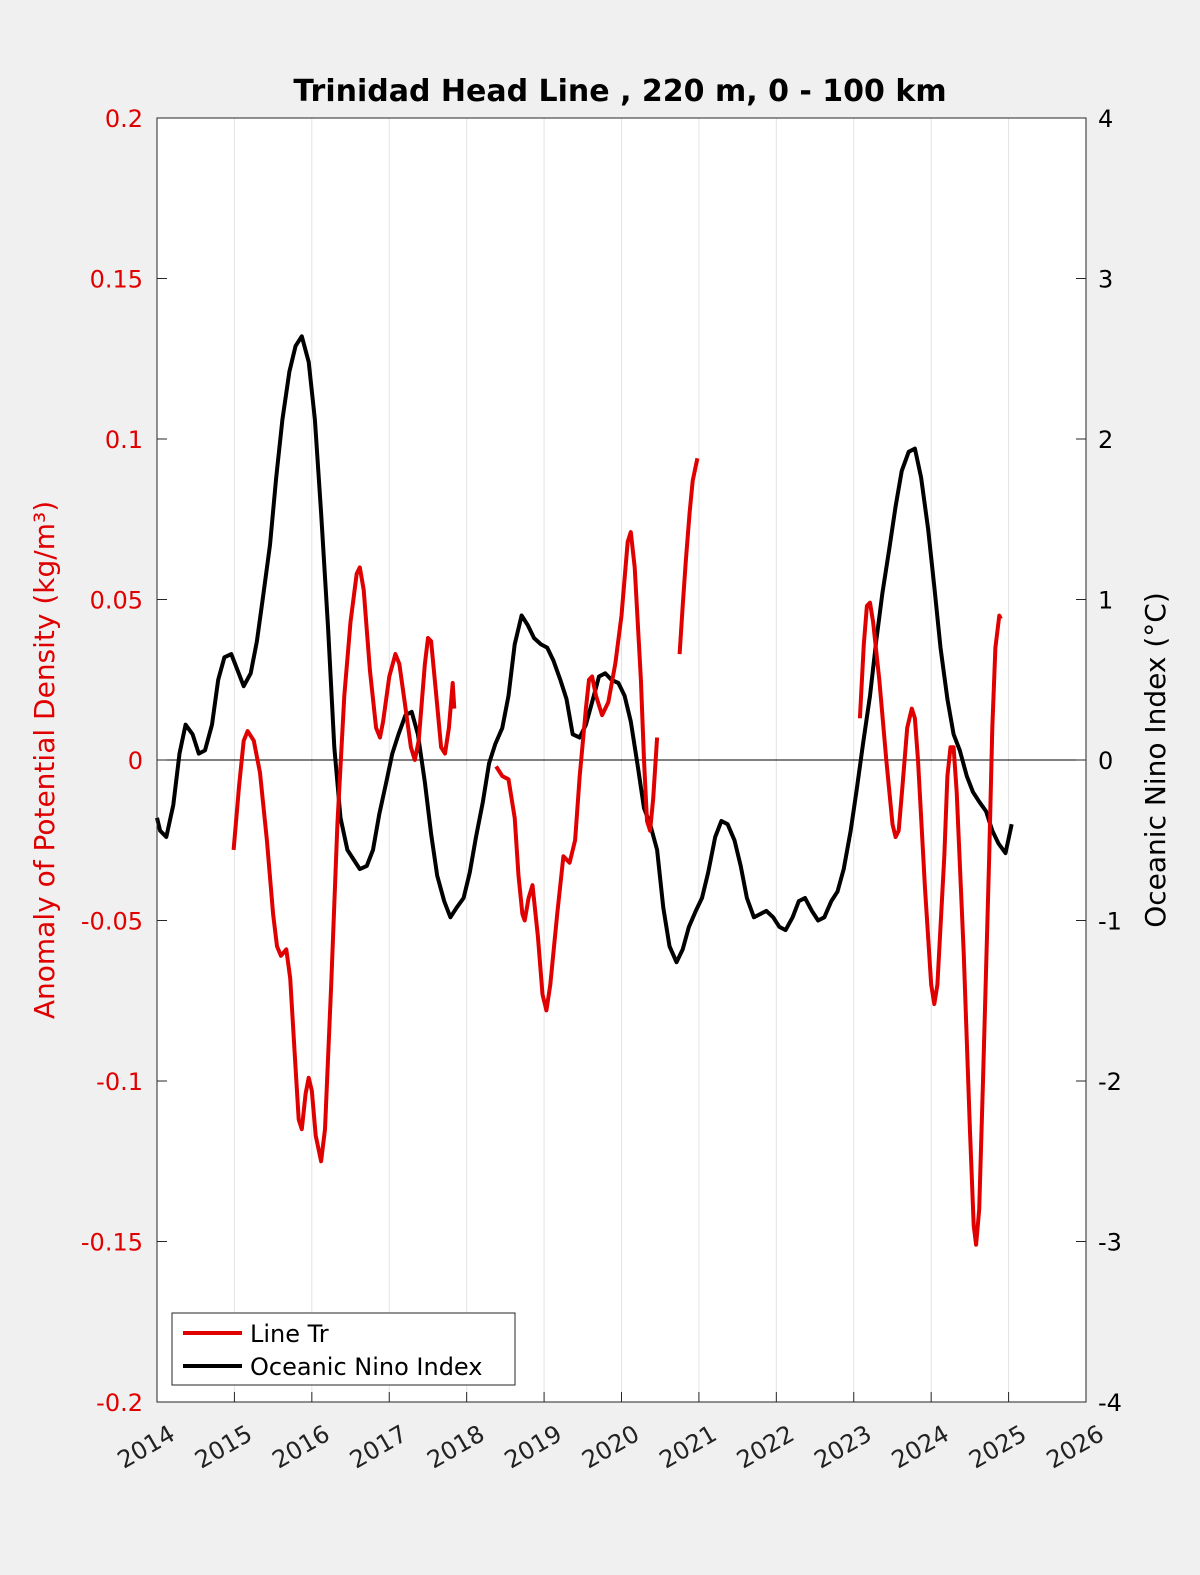  Describe the element at coordinates (842, 1447) in the screenshot. I see `x-tick-label: 2023` at that location.